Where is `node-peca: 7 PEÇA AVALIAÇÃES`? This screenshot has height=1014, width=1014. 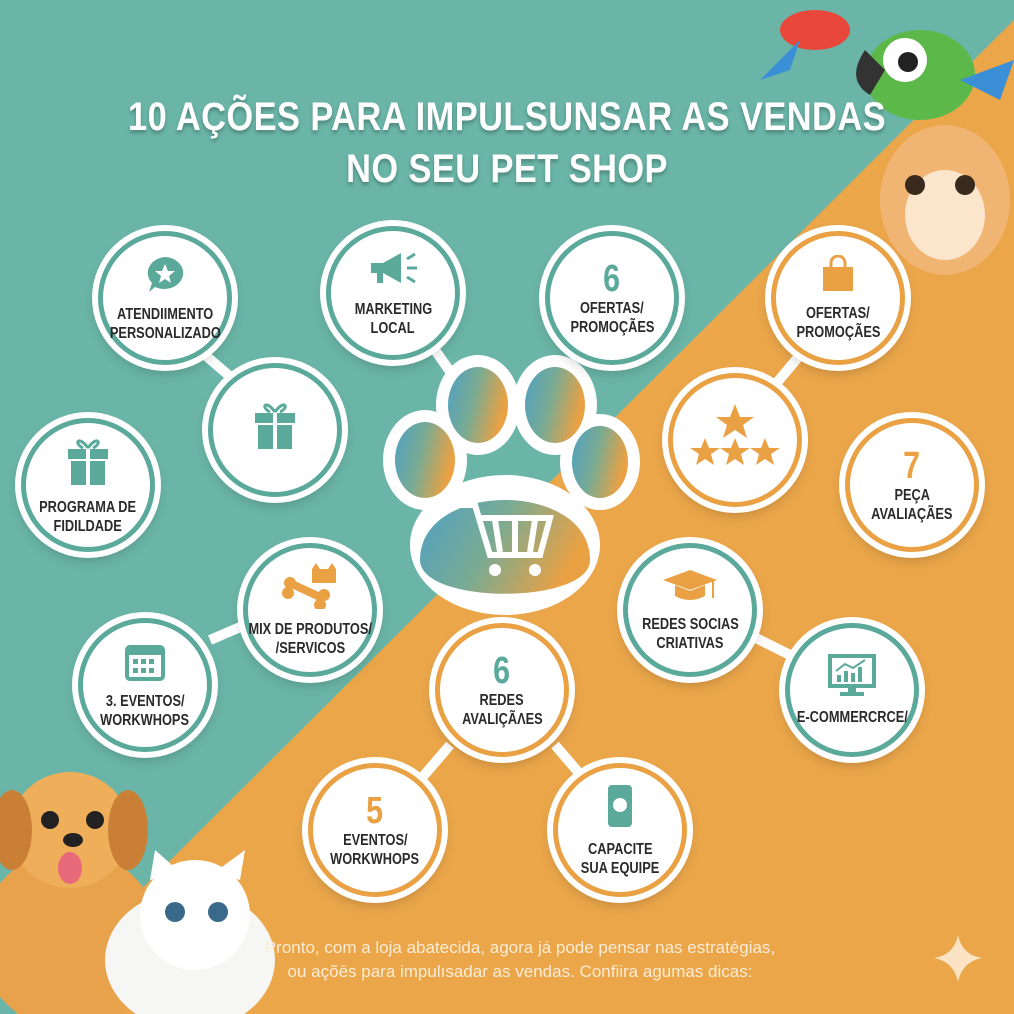 node-peca: 7 PEÇA AVALIAÇÃES is located at coordinates (912, 485).